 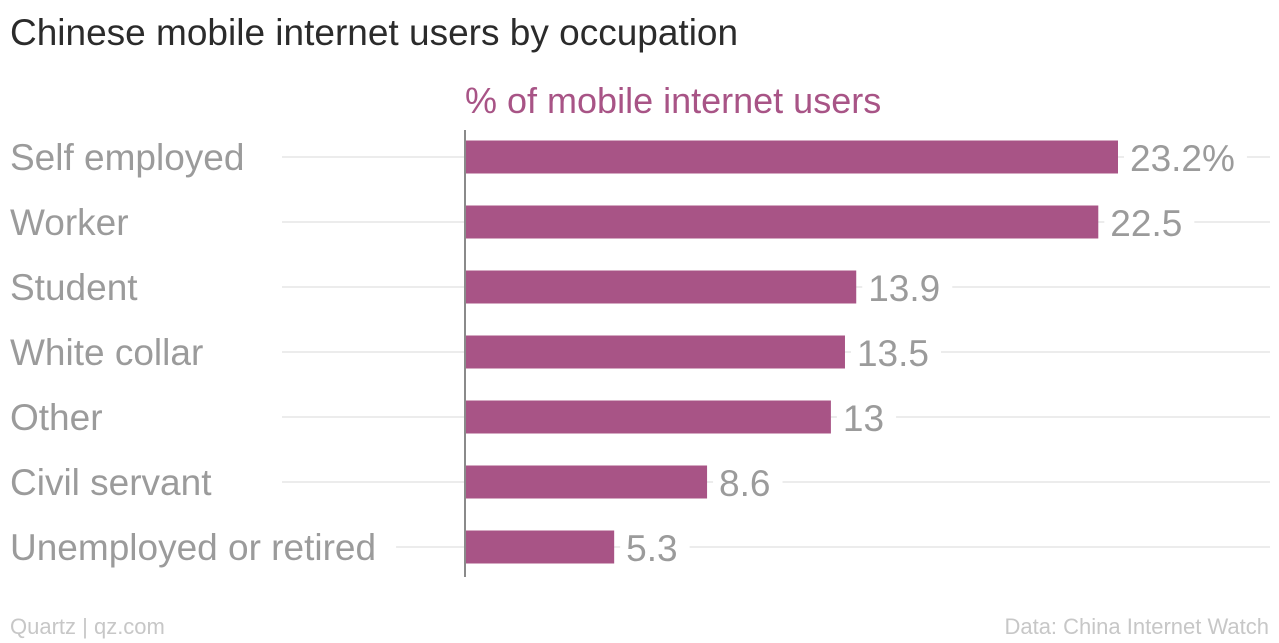 What do you see at coordinates (193, 547) in the screenshot?
I see `category-label: Unemployed or retired` at bounding box center [193, 547].